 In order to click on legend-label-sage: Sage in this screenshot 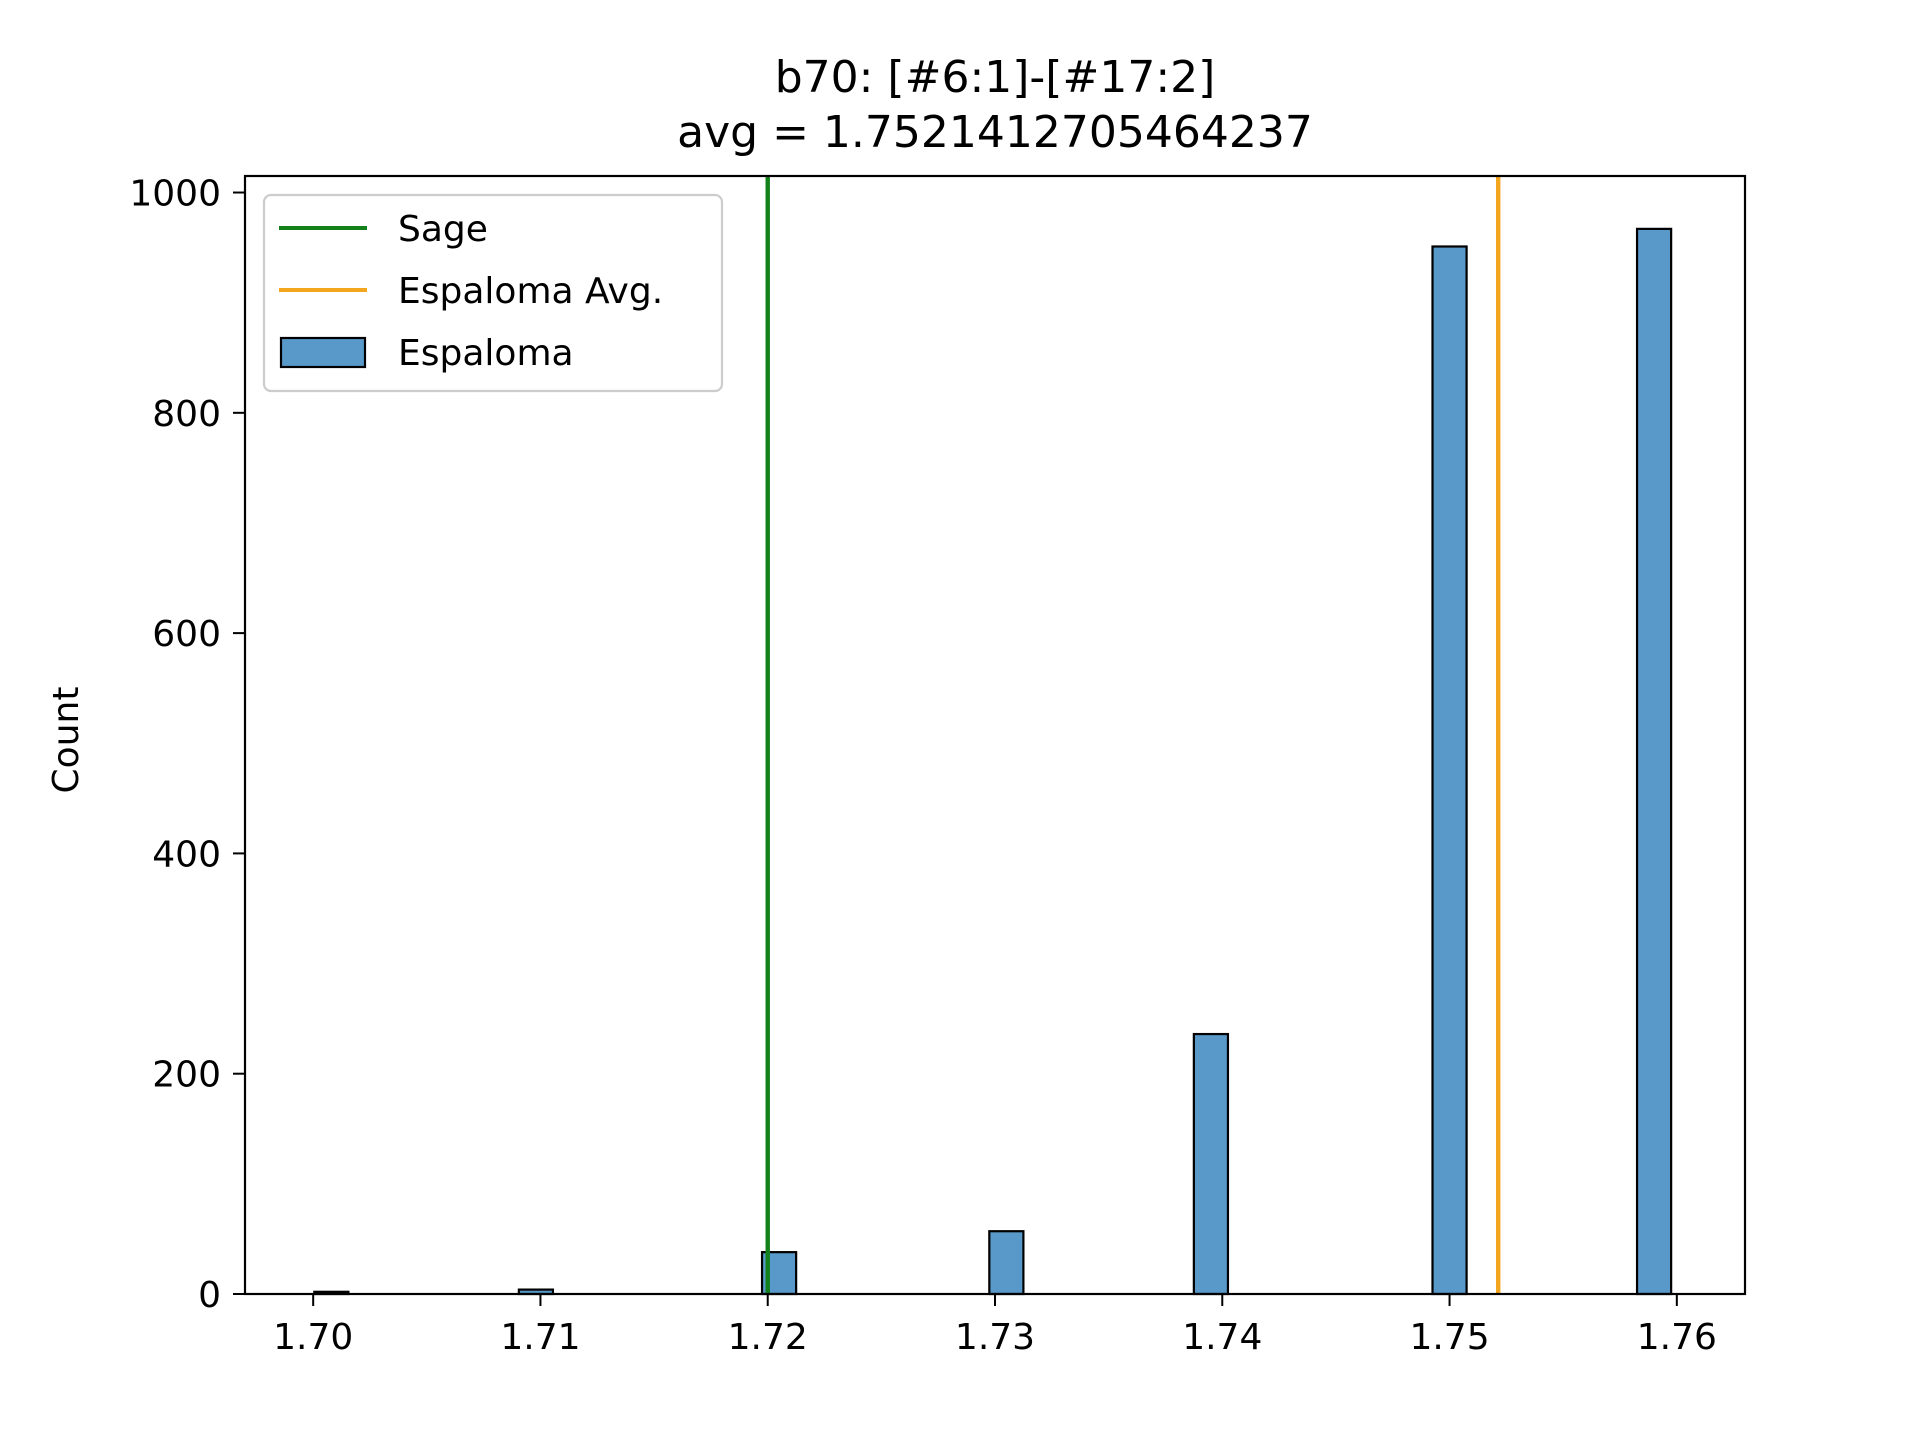, I will do `click(443, 229)`.